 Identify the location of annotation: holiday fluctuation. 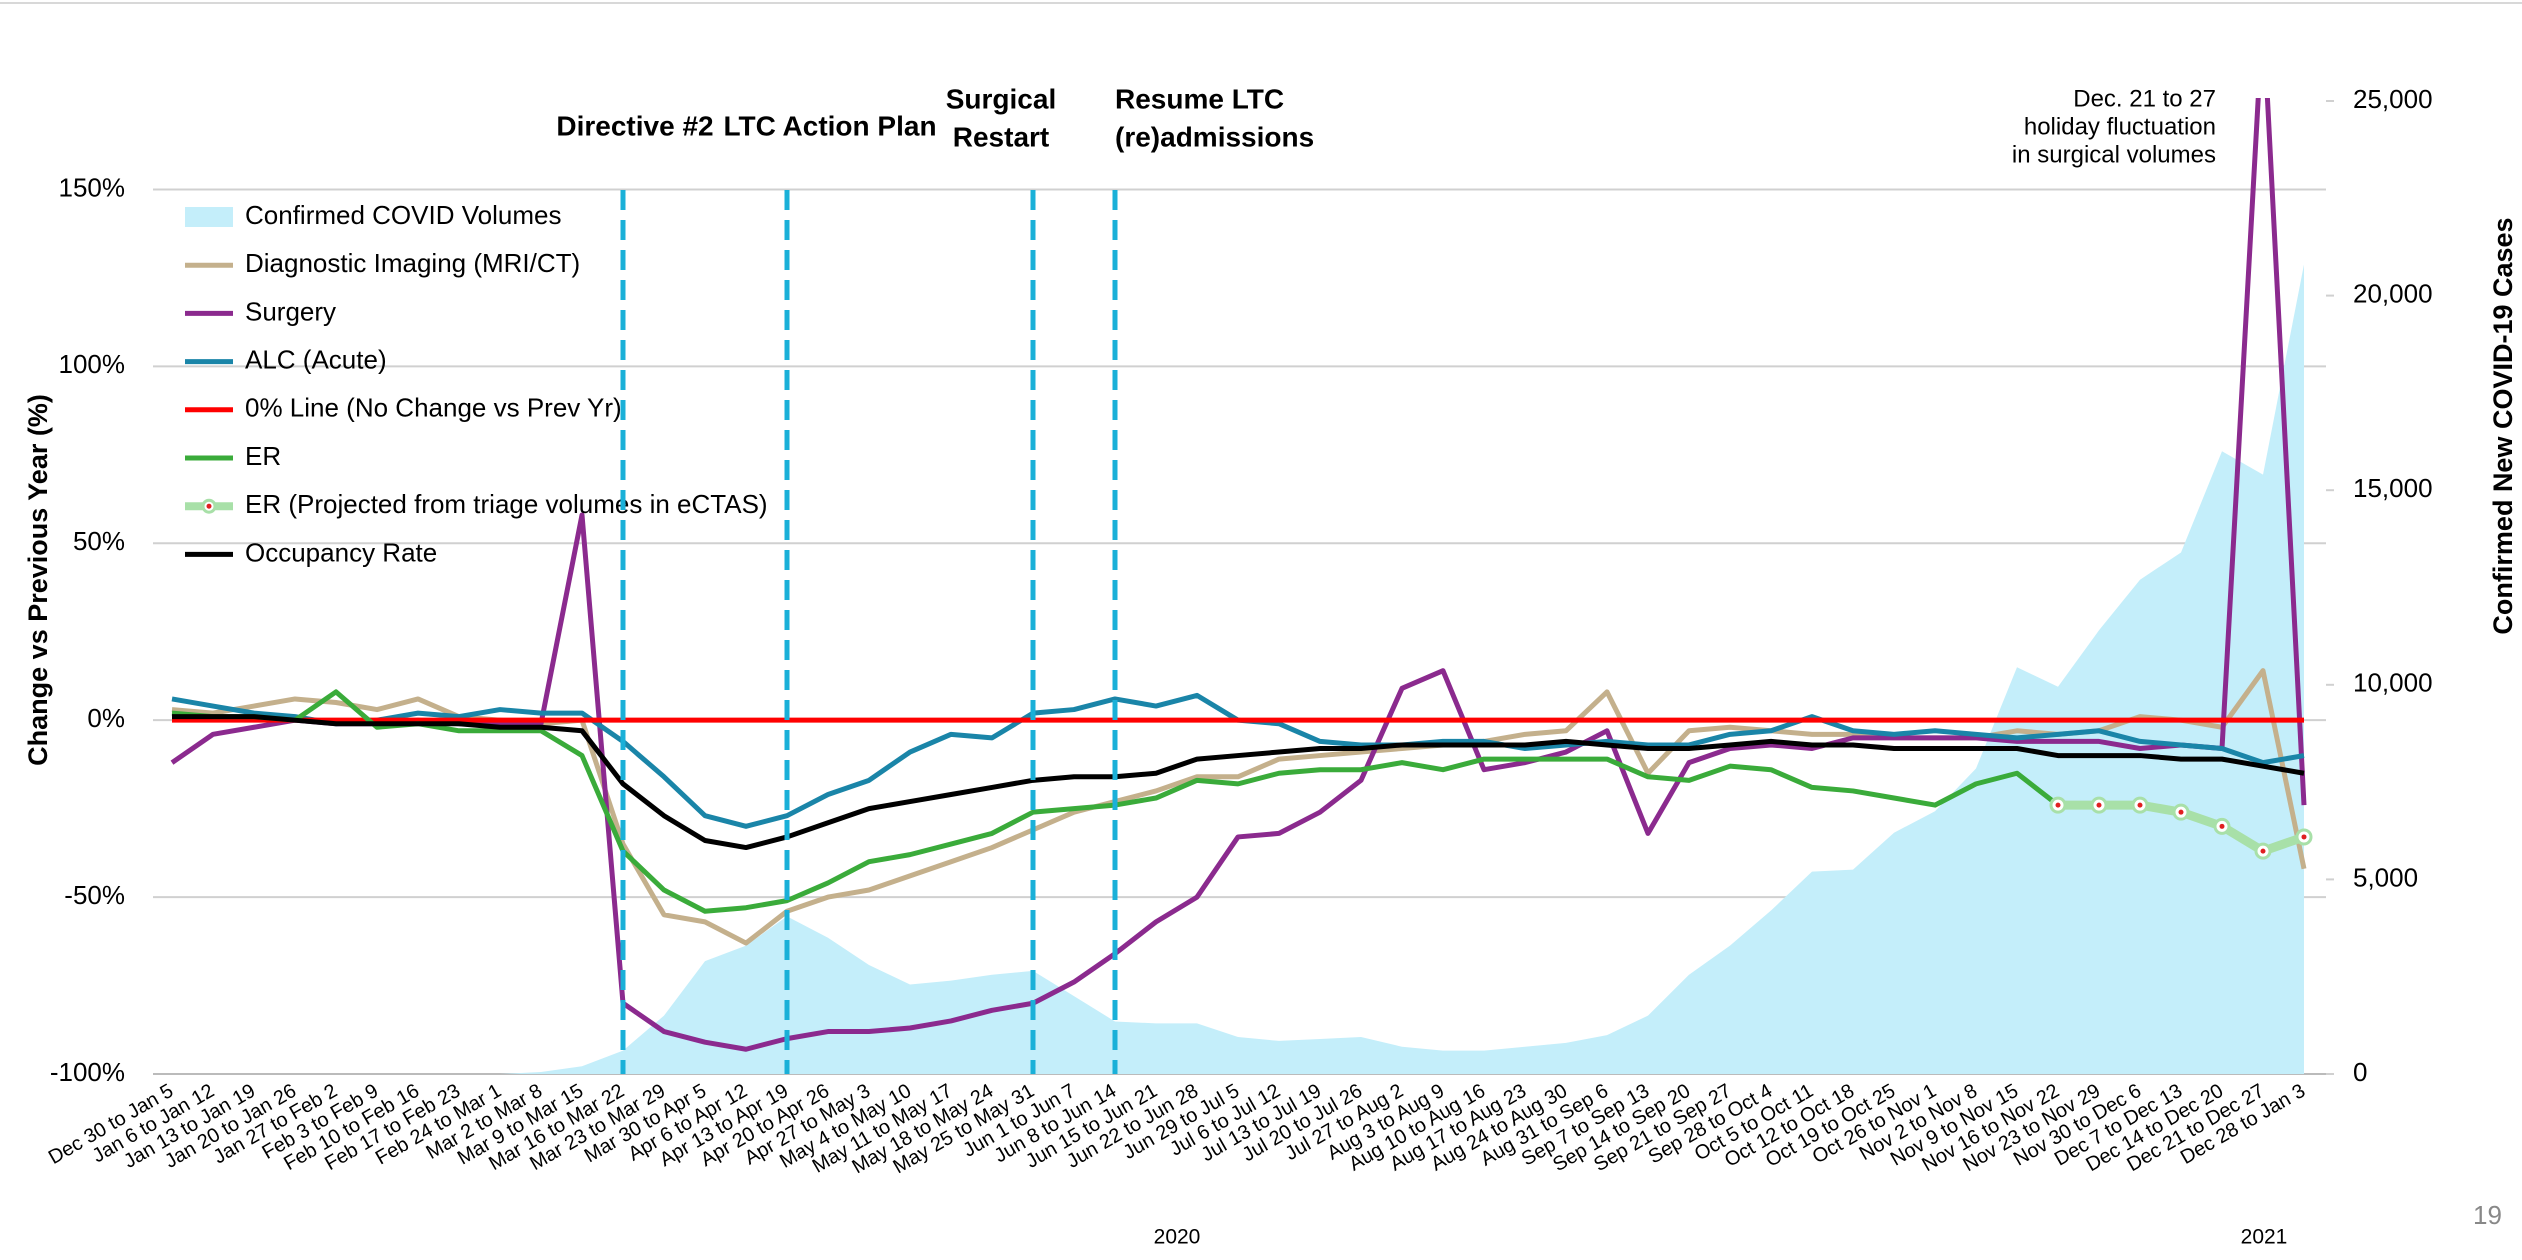
(2120, 126).